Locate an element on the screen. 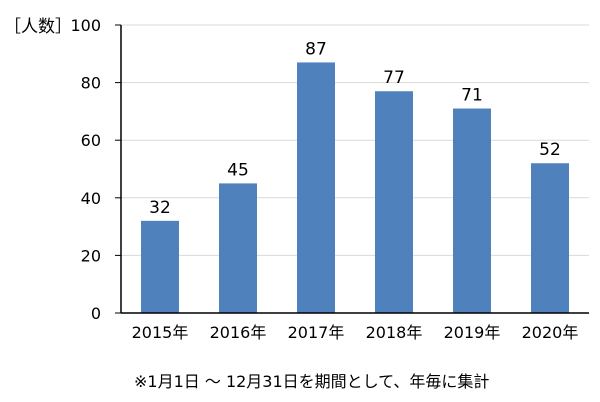  y-tick-label: 80 is located at coordinates (91, 83).